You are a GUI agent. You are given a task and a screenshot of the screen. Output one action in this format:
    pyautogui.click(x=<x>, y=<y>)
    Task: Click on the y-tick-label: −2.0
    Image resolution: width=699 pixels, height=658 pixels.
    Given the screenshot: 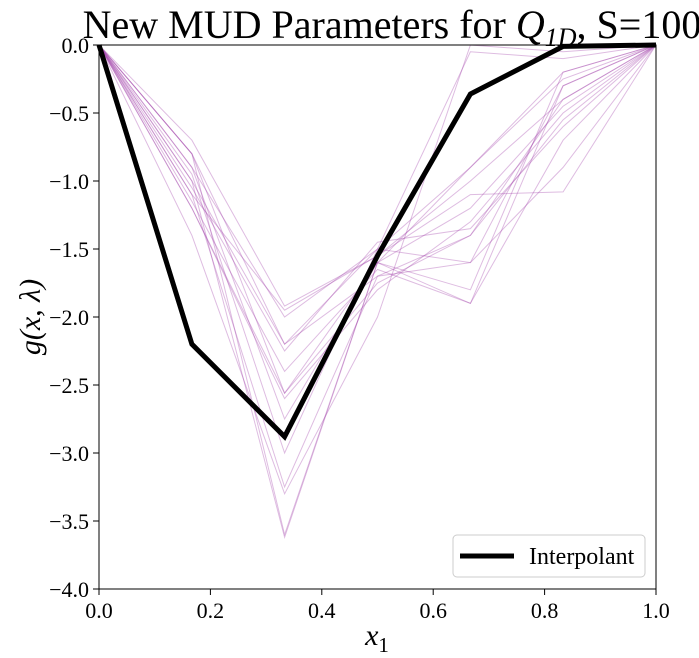 What is the action you would take?
    pyautogui.click(x=69, y=317)
    